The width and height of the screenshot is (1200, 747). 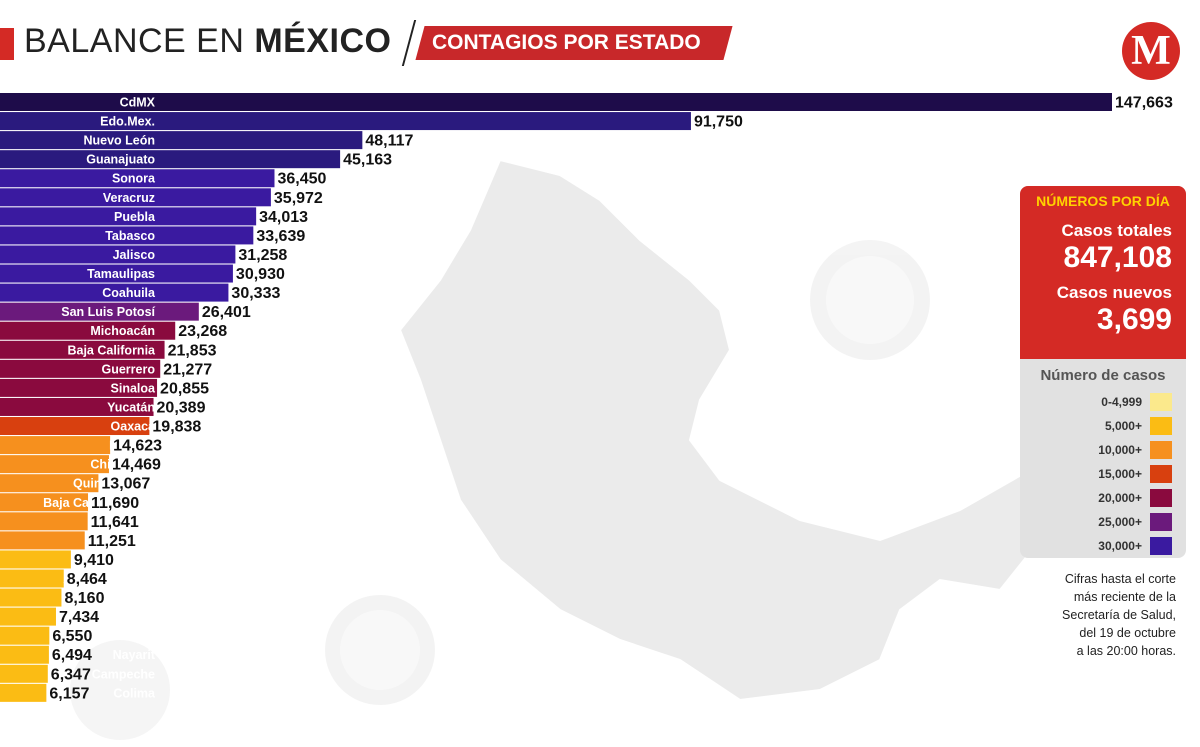 I want to click on category-label: Durango, so click(x=130, y=541).